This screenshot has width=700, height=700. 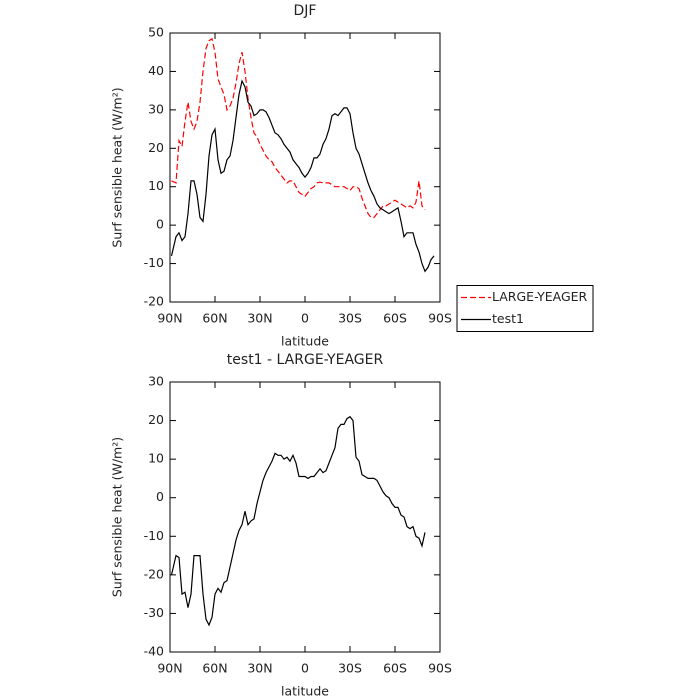 I want to click on chart-title: DJF, so click(x=305, y=11).